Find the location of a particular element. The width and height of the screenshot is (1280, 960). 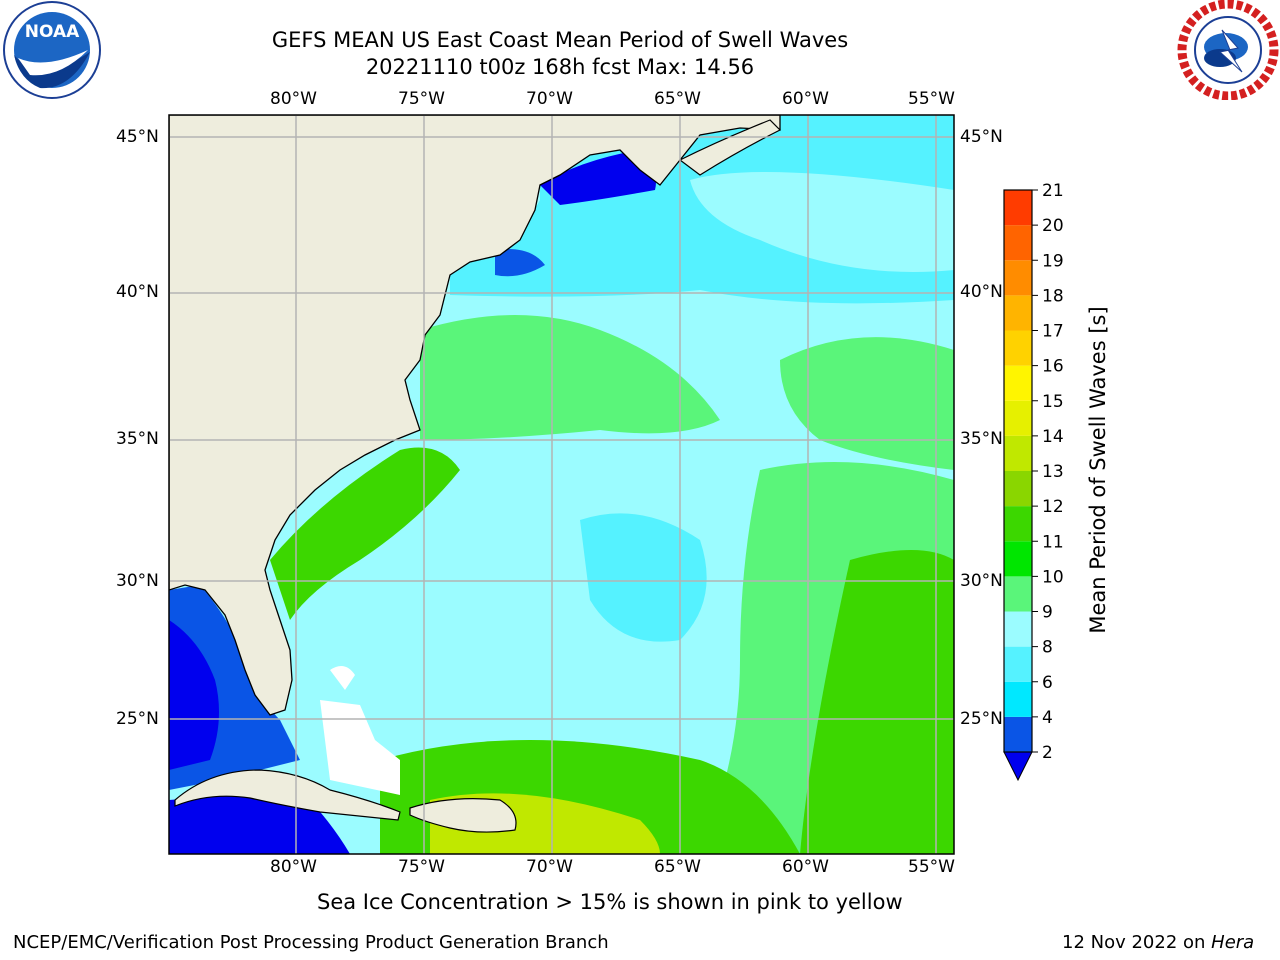

lon-label-top-75w: 75°W is located at coordinates (421, 99).